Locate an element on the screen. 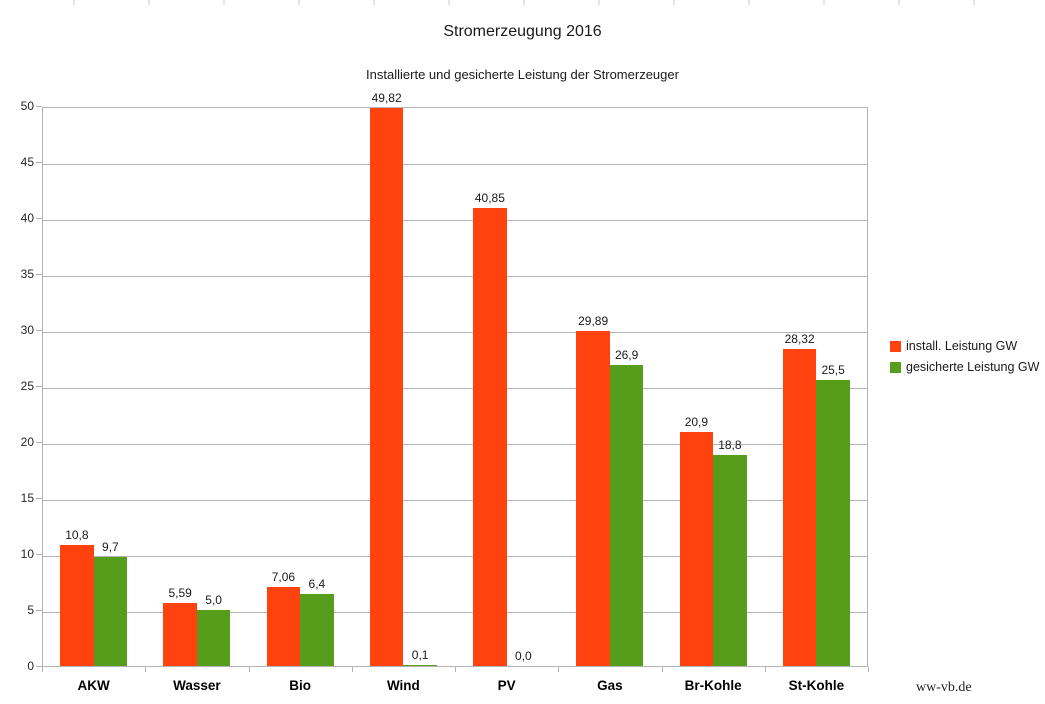 The height and width of the screenshot is (704, 1045). value-label-install-Gas: 29,89 is located at coordinates (593, 321).